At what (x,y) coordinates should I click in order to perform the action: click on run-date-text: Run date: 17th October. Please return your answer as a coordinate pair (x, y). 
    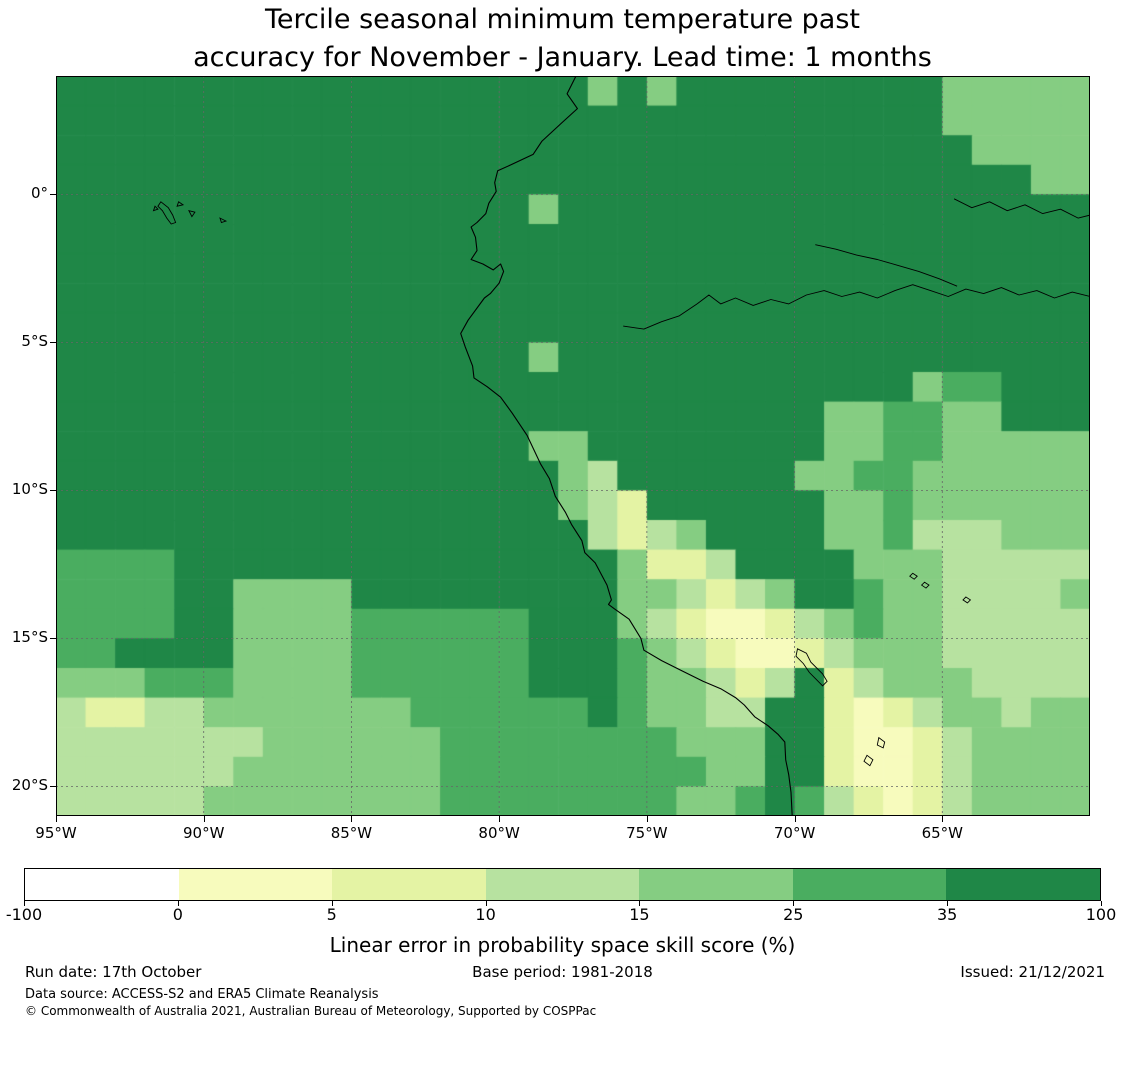
    Looking at the image, I should click on (113, 972).